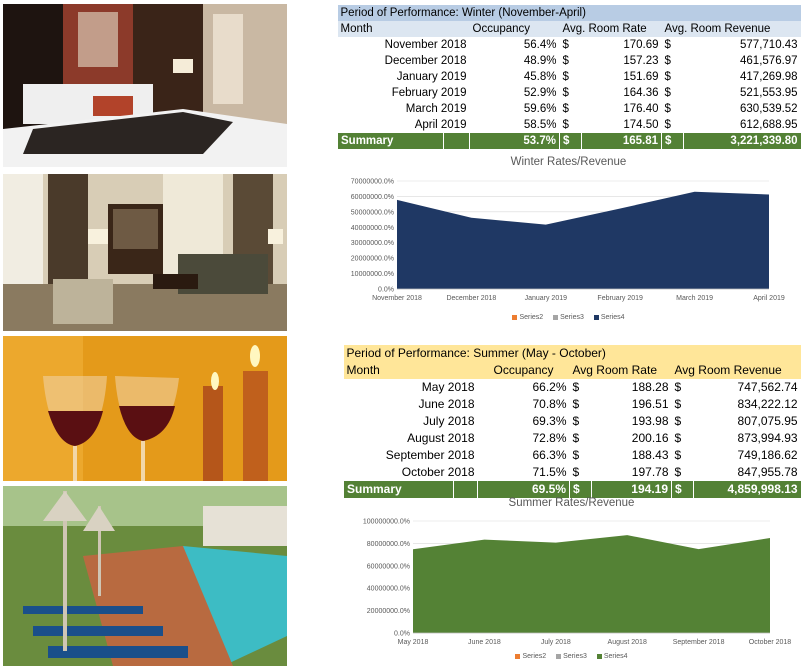  I want to click on rate-cell: 197.78, so click(650, 472).